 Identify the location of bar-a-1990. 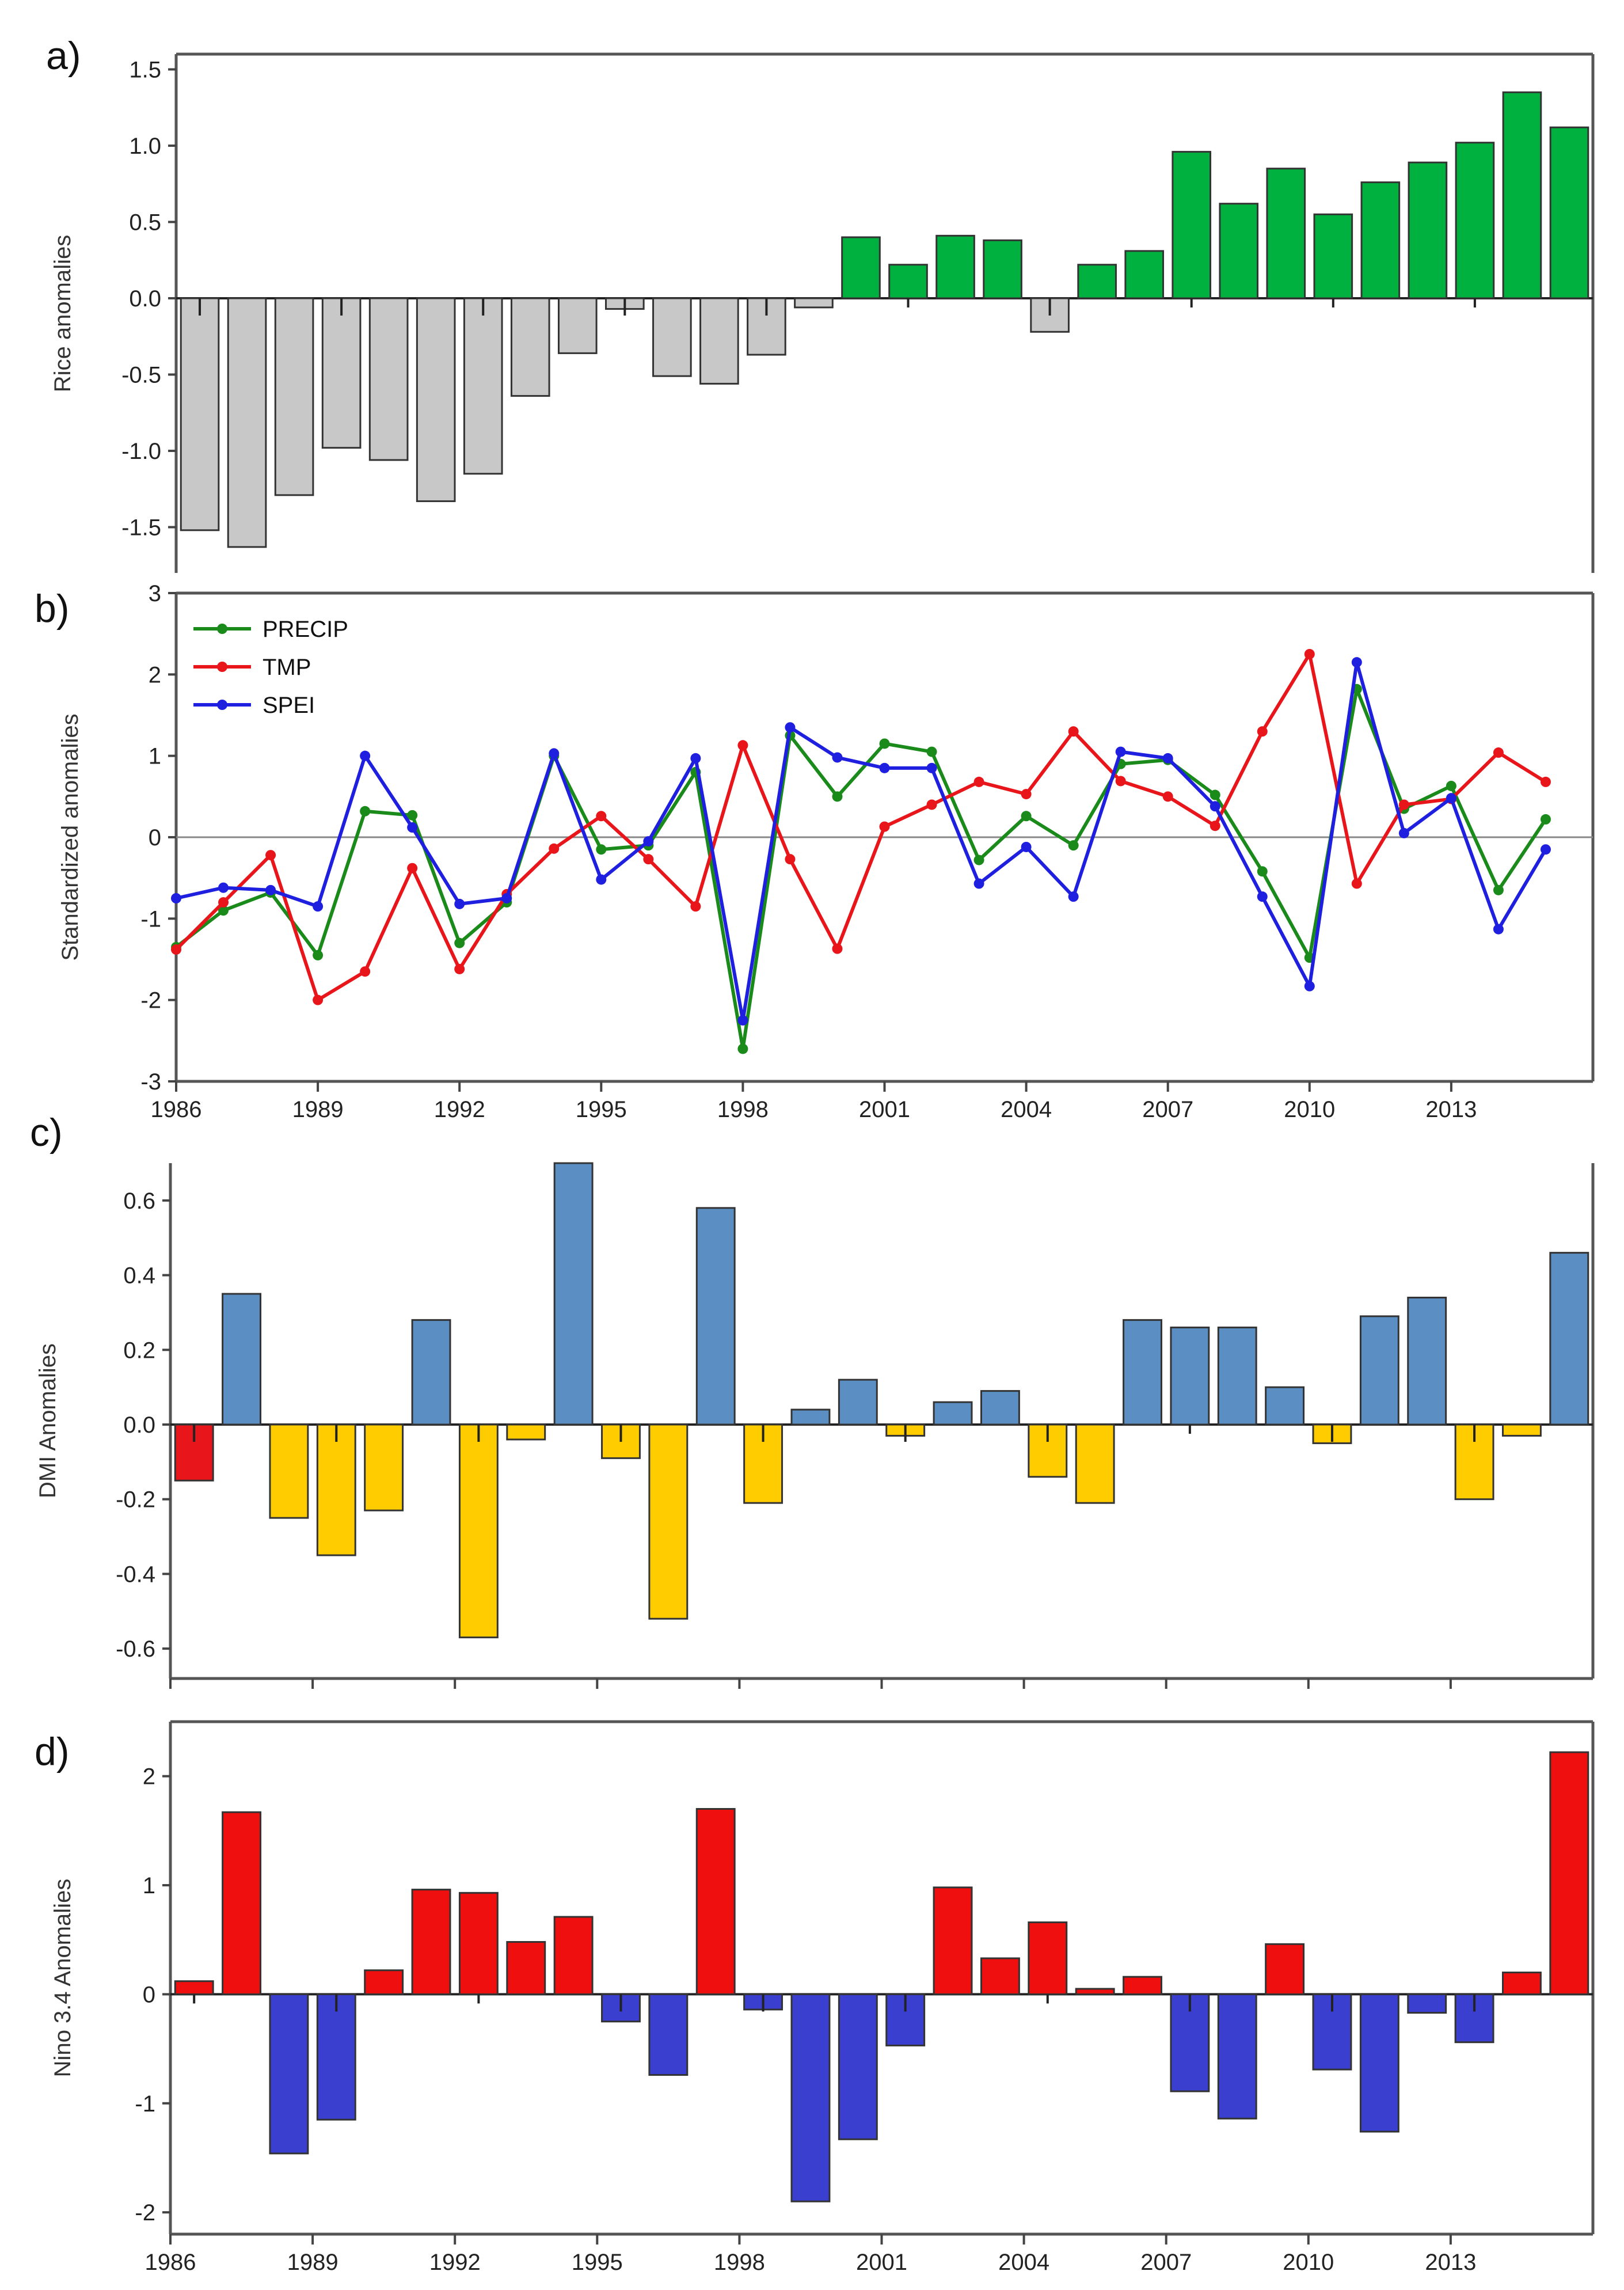
(388, 379).